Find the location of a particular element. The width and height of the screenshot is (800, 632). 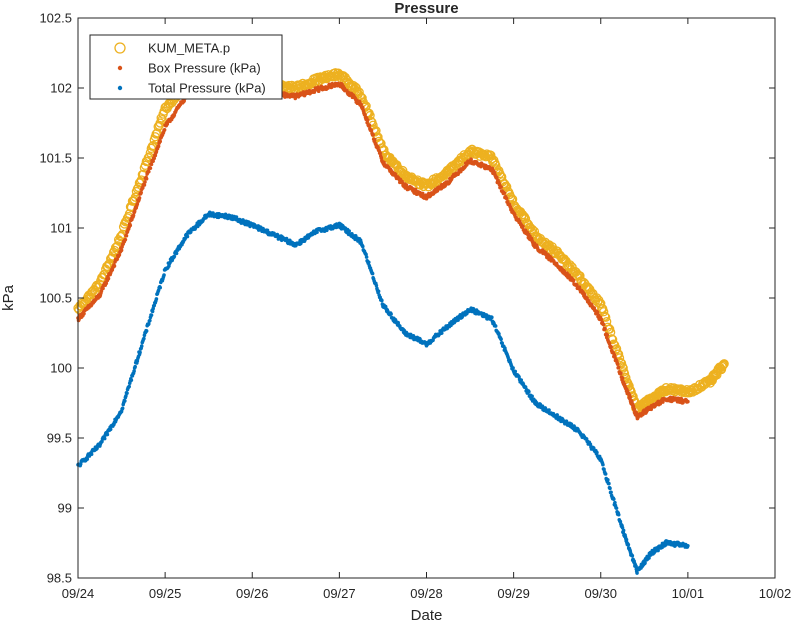

y-tick-label: 100.5 is located at coordinates (55, 298).